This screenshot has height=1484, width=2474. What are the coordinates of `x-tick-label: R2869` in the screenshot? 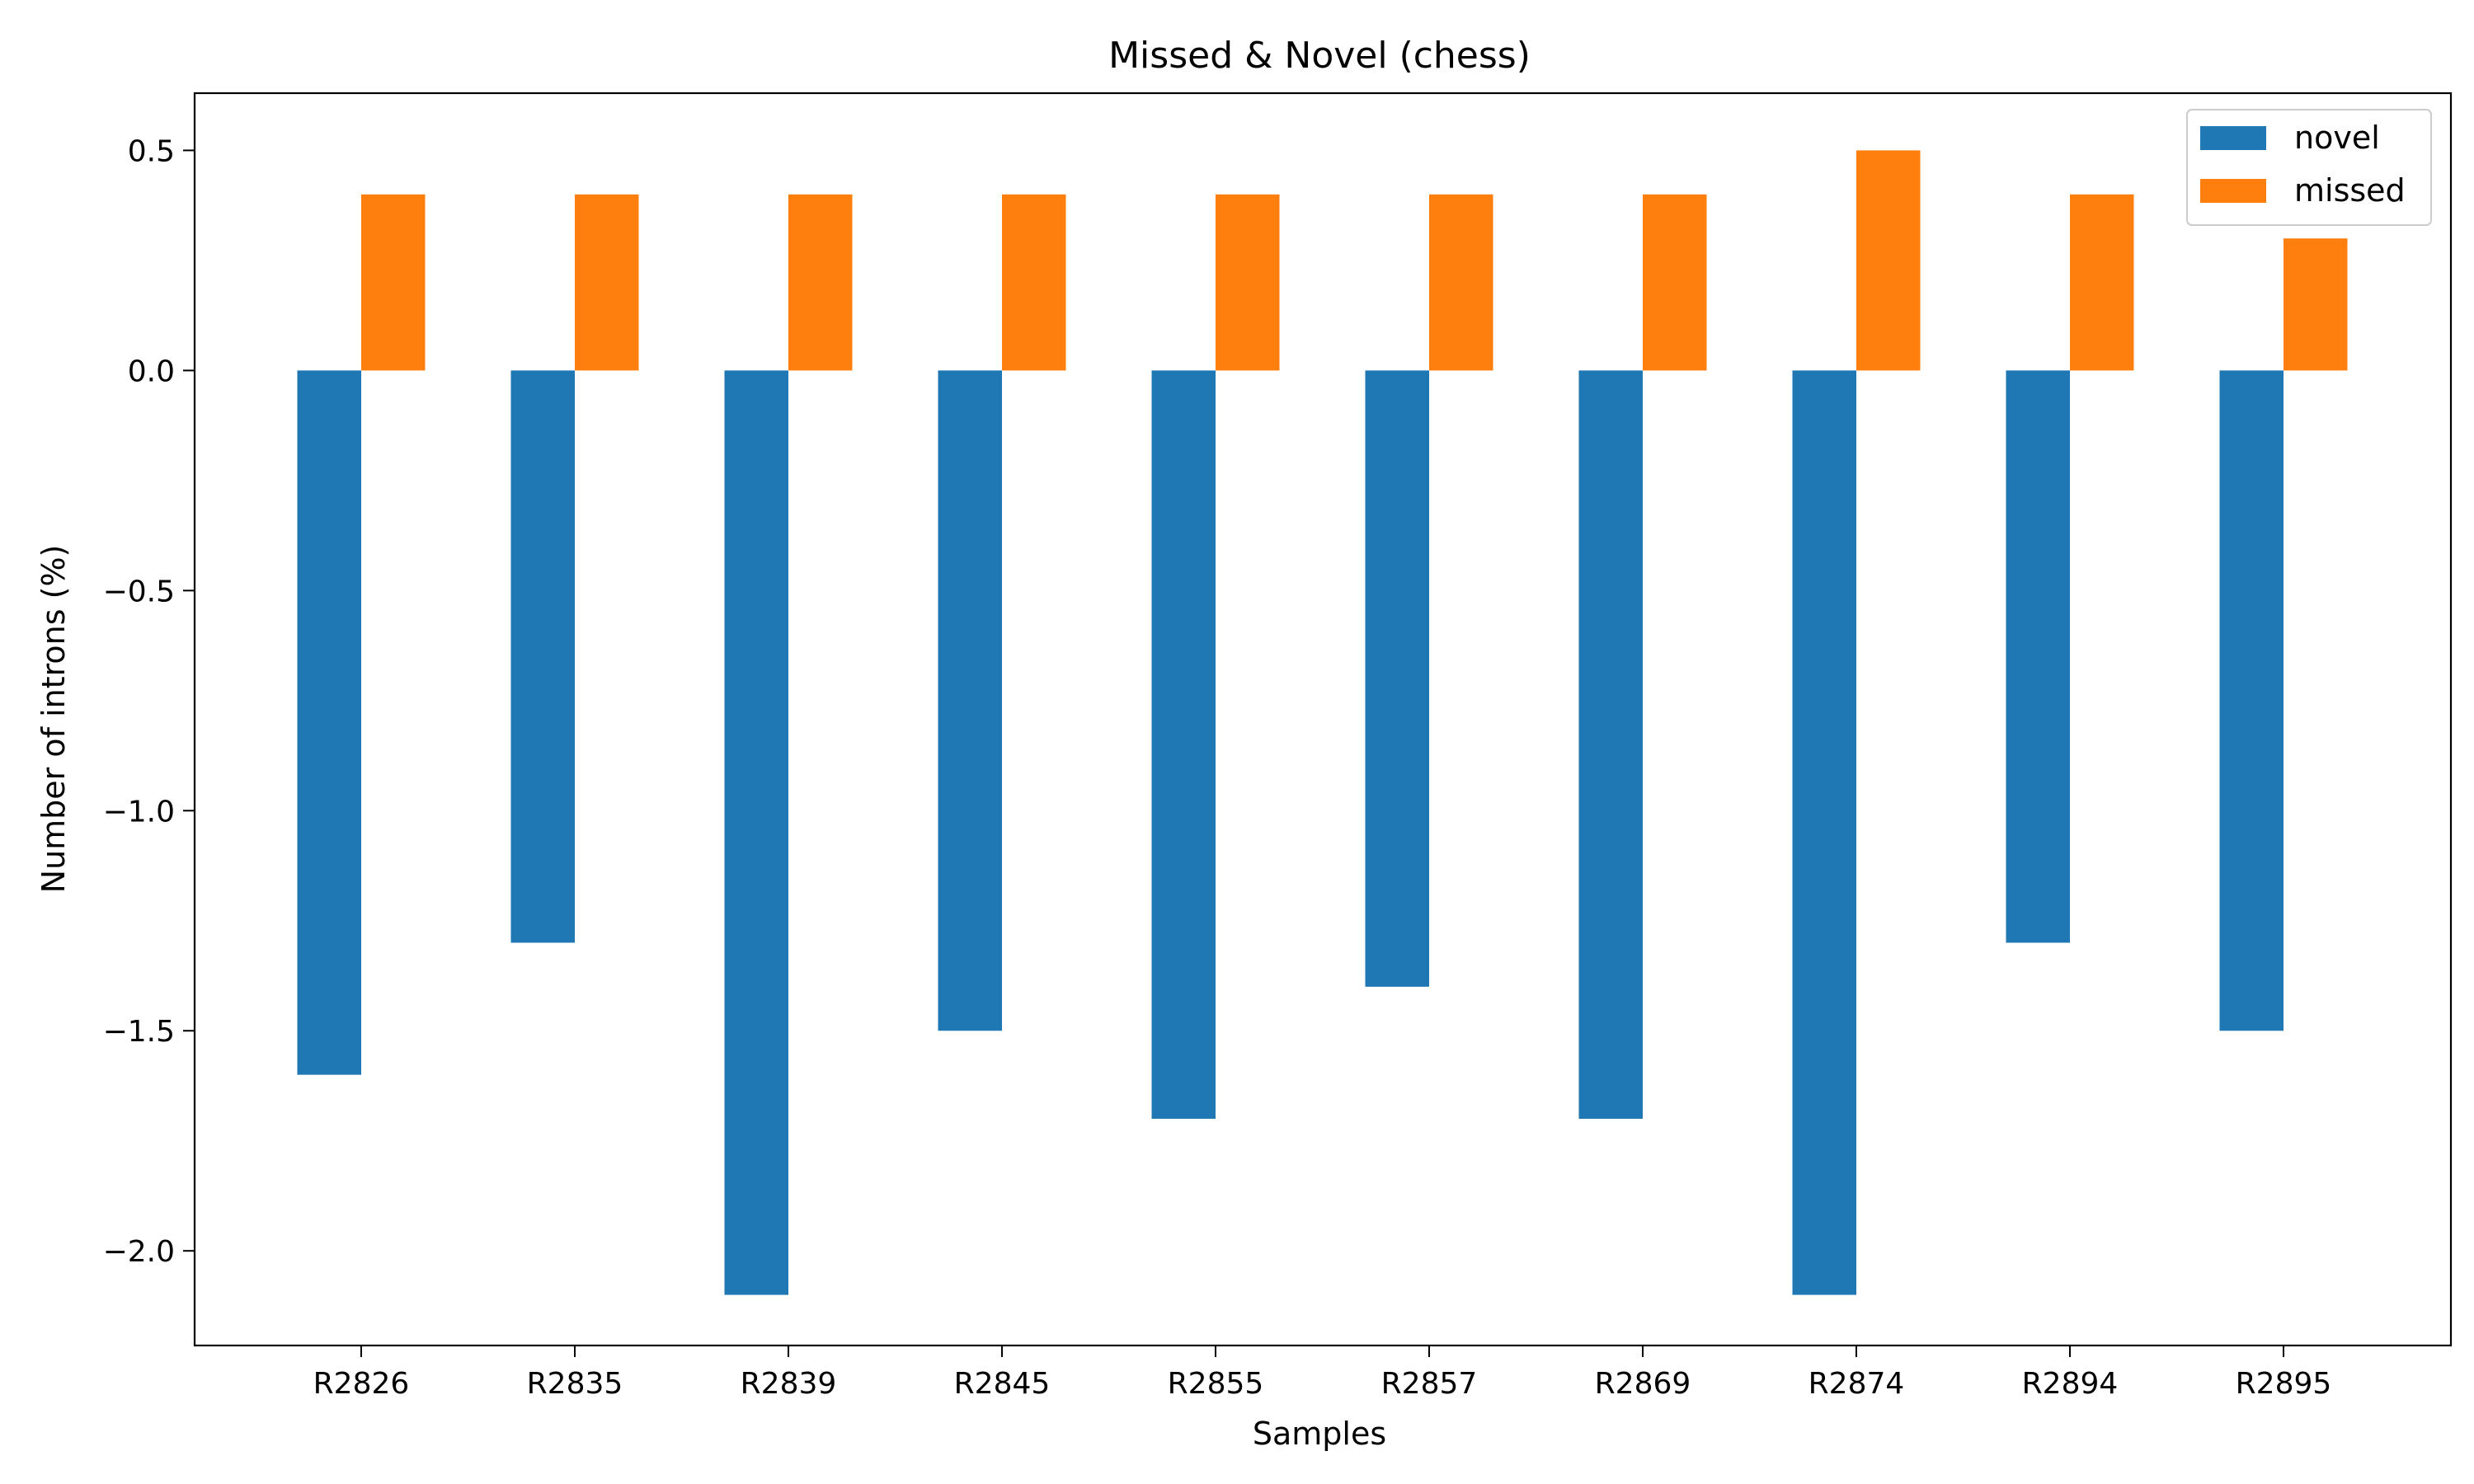 It's located at (1643, 1384).